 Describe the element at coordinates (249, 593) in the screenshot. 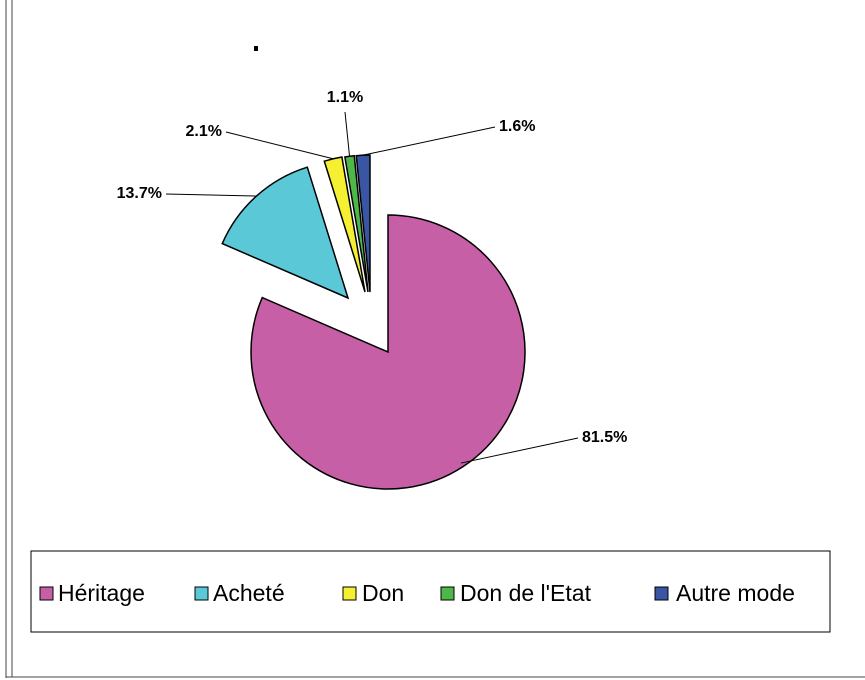

I see `legend-label: Acheté` at that location.